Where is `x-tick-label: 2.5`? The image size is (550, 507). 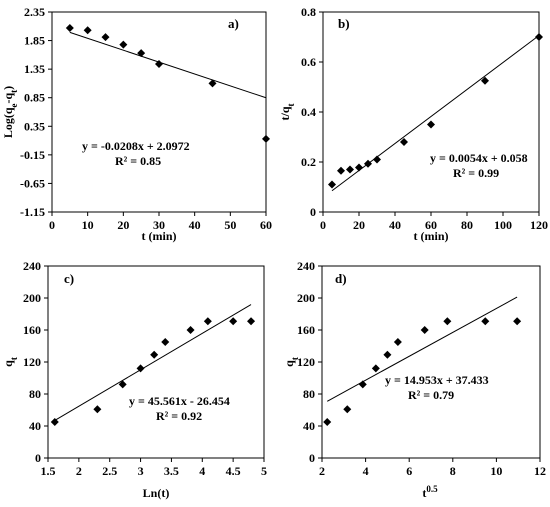 x-tick-label: 2.5 is located at coordinates (109, 471).